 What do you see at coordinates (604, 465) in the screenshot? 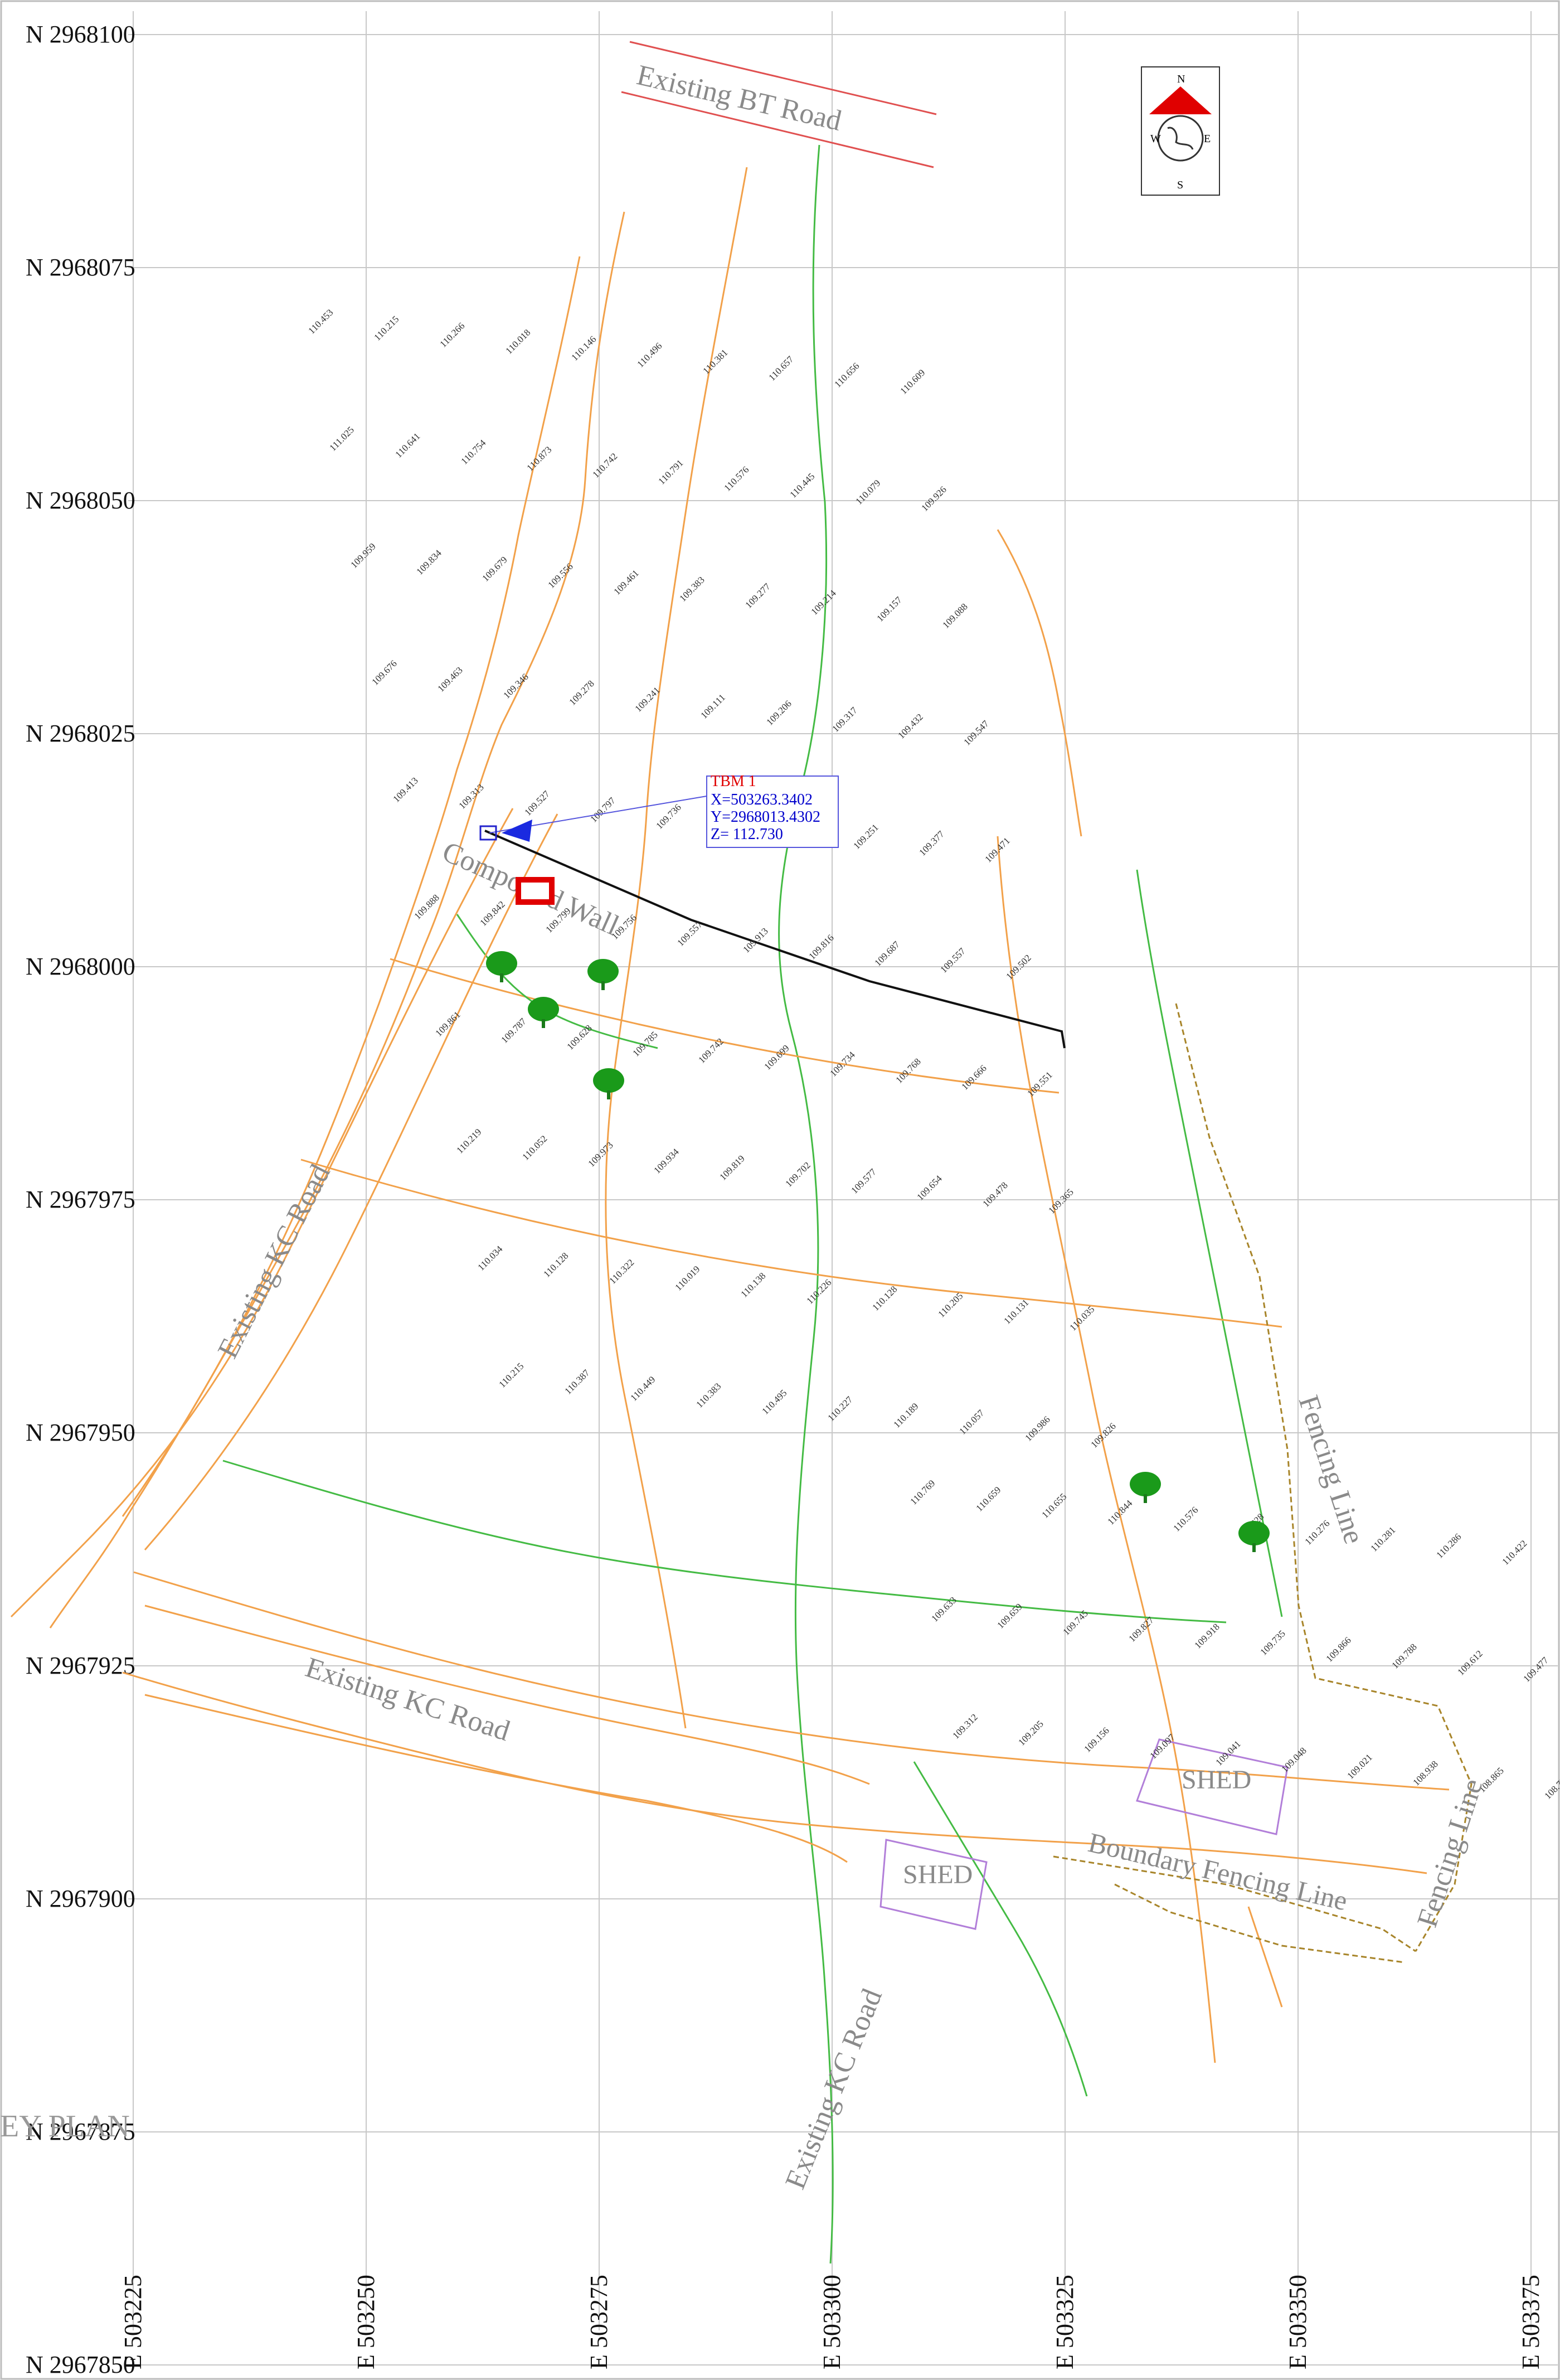
I see `spot-height-label: 110.742` at bounding box center [604, 465].